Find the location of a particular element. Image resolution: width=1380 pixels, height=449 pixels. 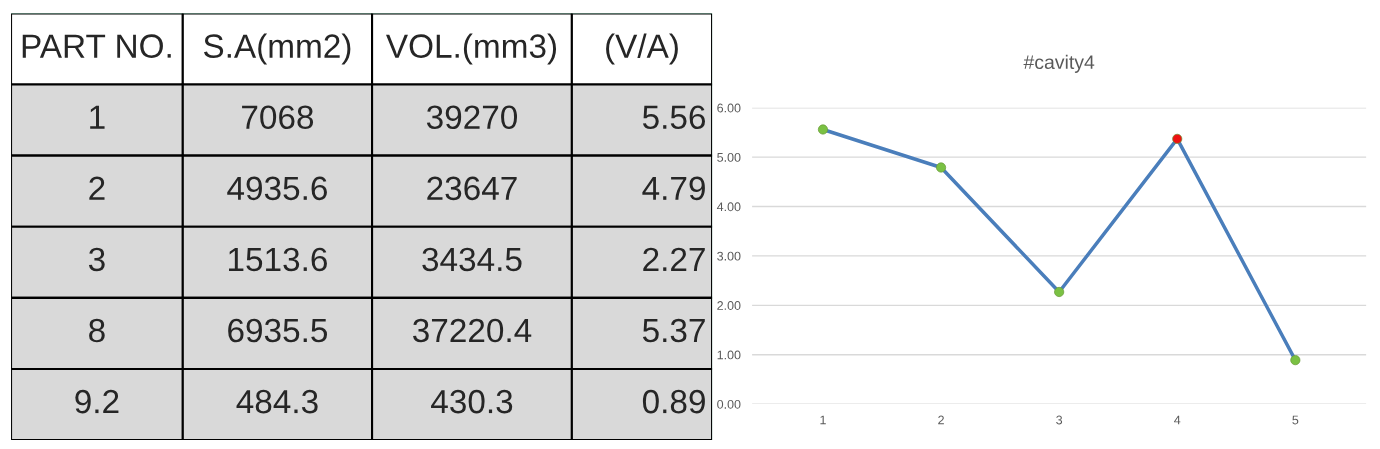

text: 6935.5 is located at coordinates (278, 330).